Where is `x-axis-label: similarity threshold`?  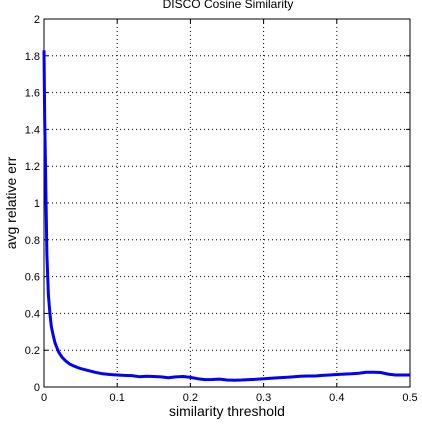
x-axis-label: similarity threshold is located at coordinates (227, 411).